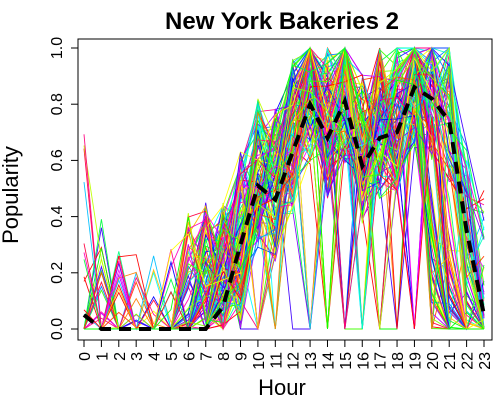  Describe the element at coordinates (11, 195) in the screenshot. I see `y-axis-label: Popularity` at that location.